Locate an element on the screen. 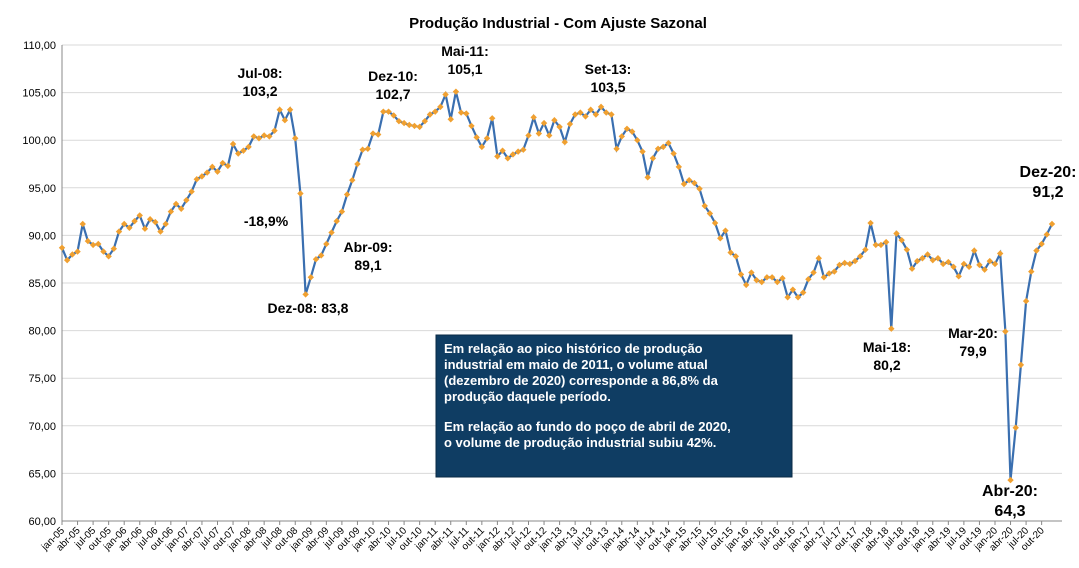 The width and height of the screenshot is (1079, 568). y-tick-label: 110,00 is located at coordinates (39, 46).